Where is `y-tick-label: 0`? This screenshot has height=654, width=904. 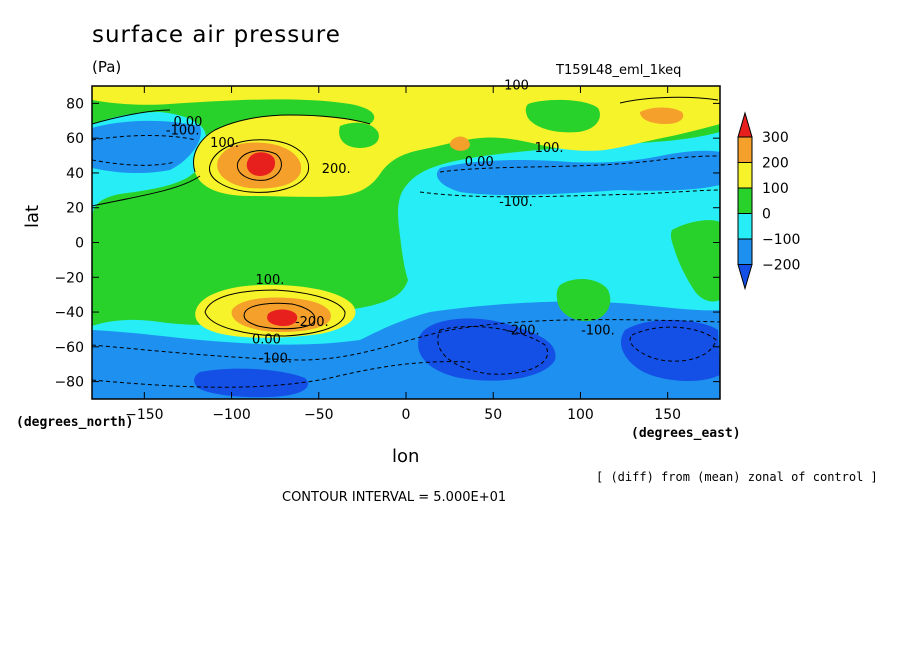 y-tick-label: 0 is located at coordinates (79, 244).